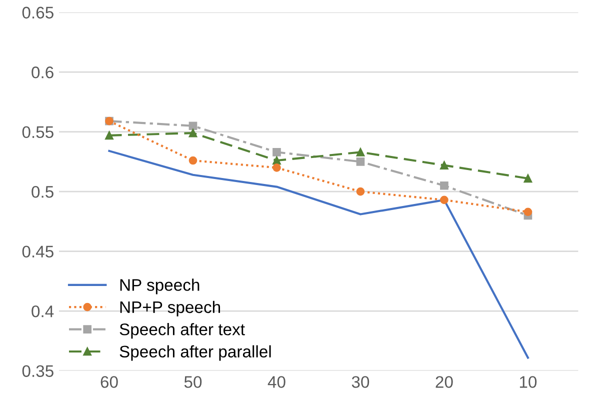  What do you see at coordinates (43, 311) in the screenshot?
I see `y-tick-label: 0.4` at bounding box center [43, 311].